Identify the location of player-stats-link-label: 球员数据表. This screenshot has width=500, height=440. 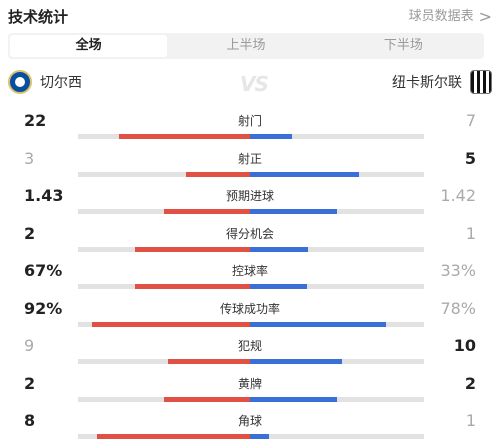
(441, 16).